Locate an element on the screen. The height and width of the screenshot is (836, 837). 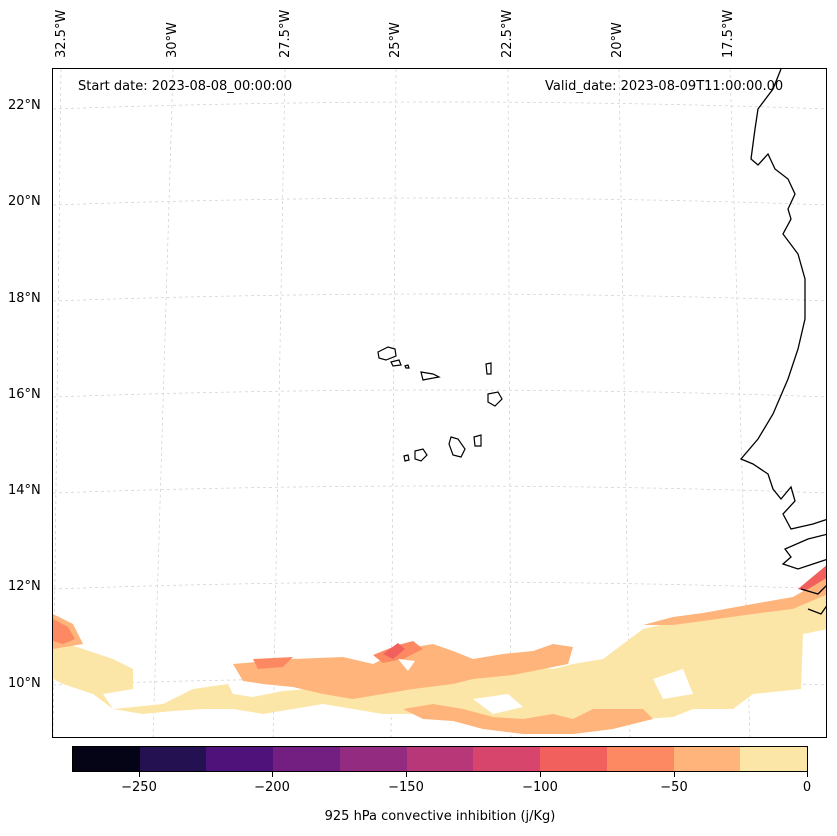
island-sal is located at coordinates (488, 368).